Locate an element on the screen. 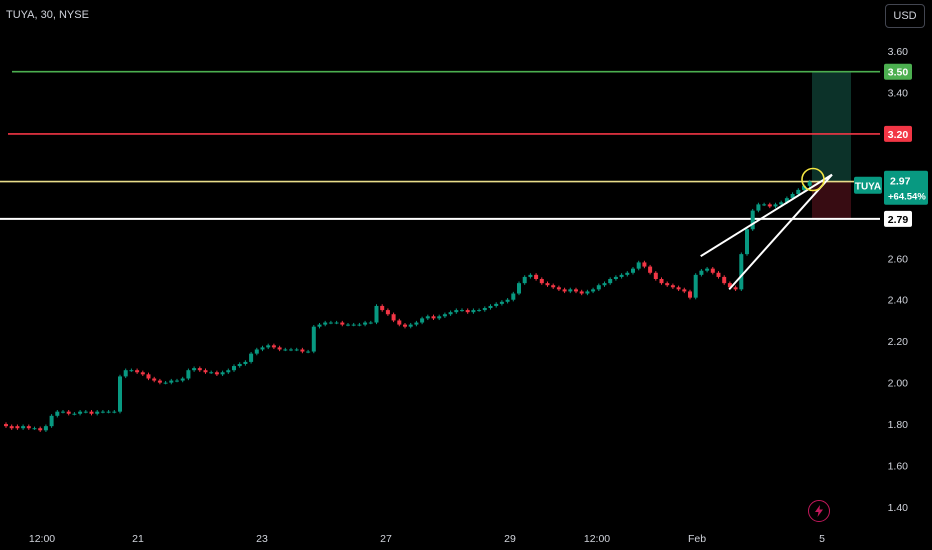 Image resolution: width=932 pixels, height=550 pixels. symbol-interval-label: TUYA, 30, NYSE is located at coordinates (47, 15).